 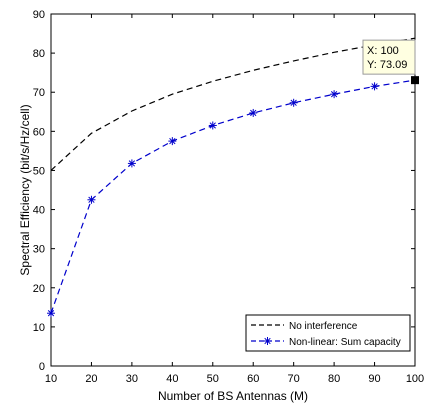 I want to click on x-tick-label: 20, so click(x=91, y=379).